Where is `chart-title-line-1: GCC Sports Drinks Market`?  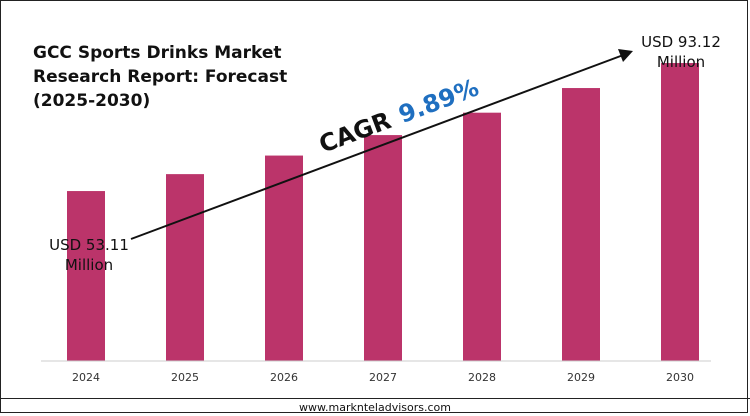 chart-title-line-1: GCC Sports Drinks Market is located at coordinates (157, 53).